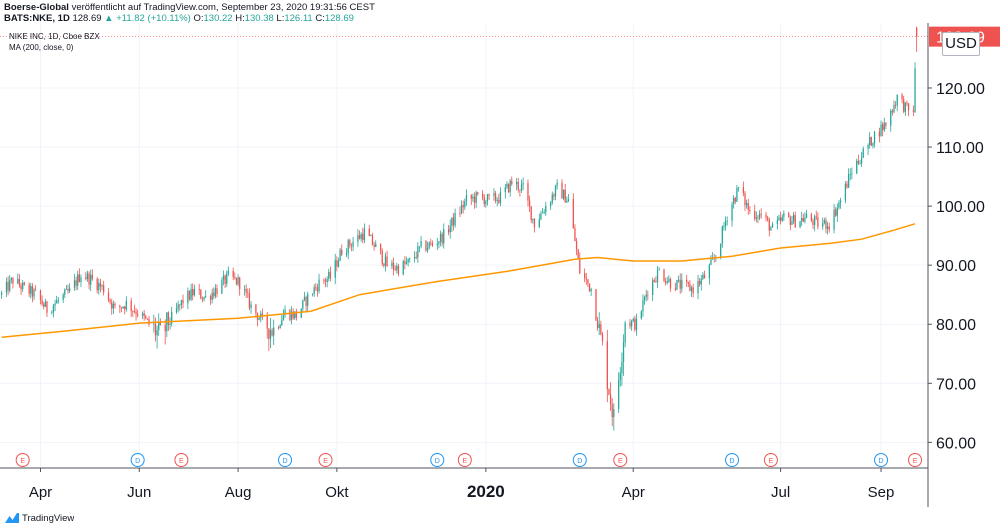  Describe the element at coordinates (961, 44) in the screenshot. I see `currency-selector: USD` at that location.